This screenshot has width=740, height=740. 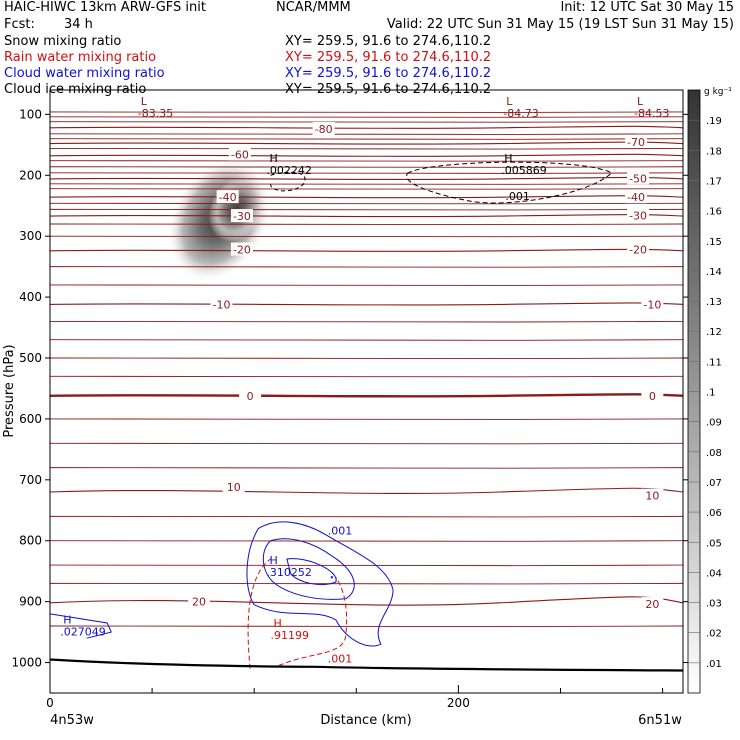 I want to click on extremum-h: H.005869, so click(x=523, y=164).